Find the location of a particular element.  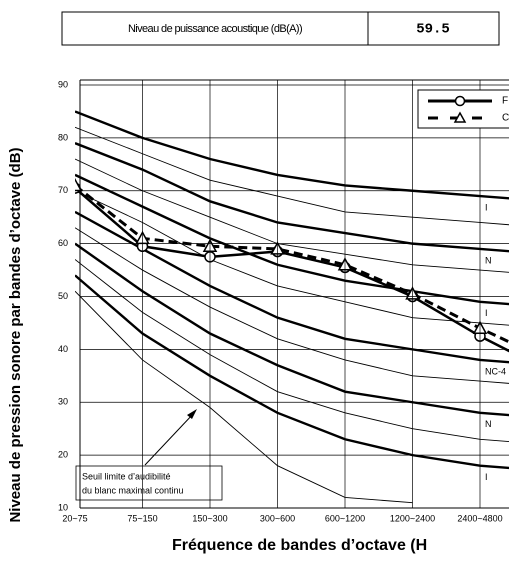

x-tick-label: 600~1200 is located at coordinates (345, 518).